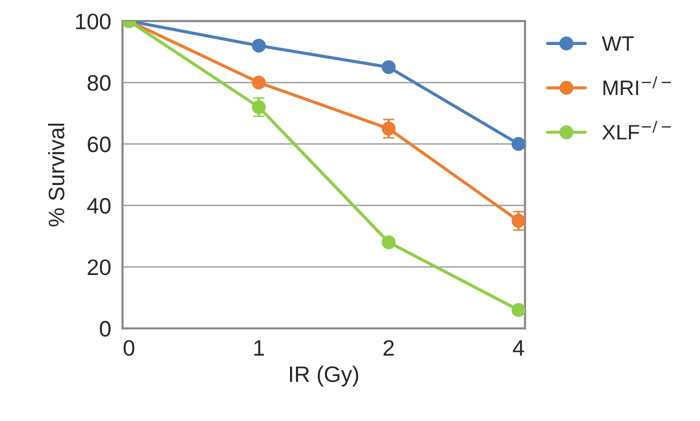 This screenshot has width=700, height=421. What do you see at coordinates (518, 348) in the screenshot?
I see `x-tick-label: 4` at bounding box center [518, 348].